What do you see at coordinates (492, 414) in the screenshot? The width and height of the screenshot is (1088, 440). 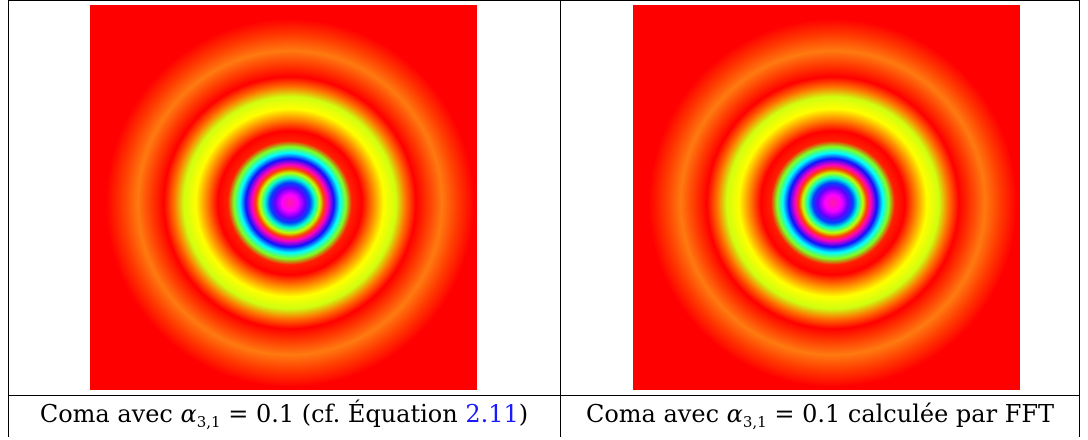 I see `equation-reference-link: 2.11` at bounding box center [492, 414].